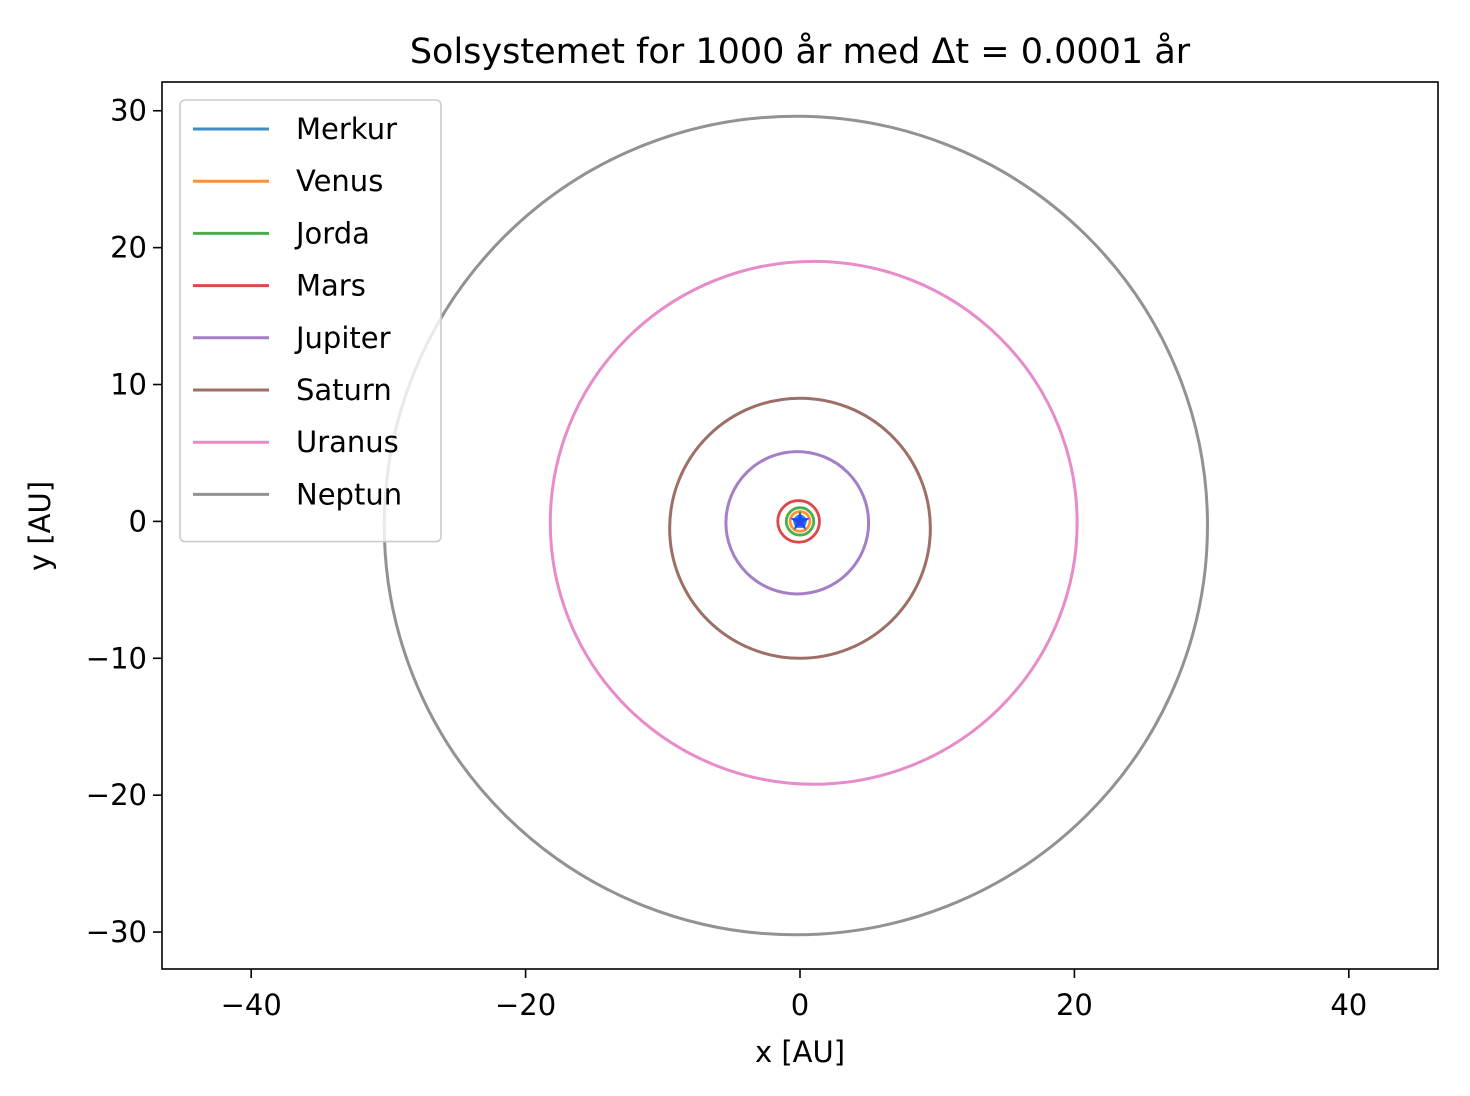 This screenshot has width=1470, height=1096. What do you see at coordinates (128, 111) in the screenshot?
I see `y-tick-label: 30` at bounding box center [128, 111].